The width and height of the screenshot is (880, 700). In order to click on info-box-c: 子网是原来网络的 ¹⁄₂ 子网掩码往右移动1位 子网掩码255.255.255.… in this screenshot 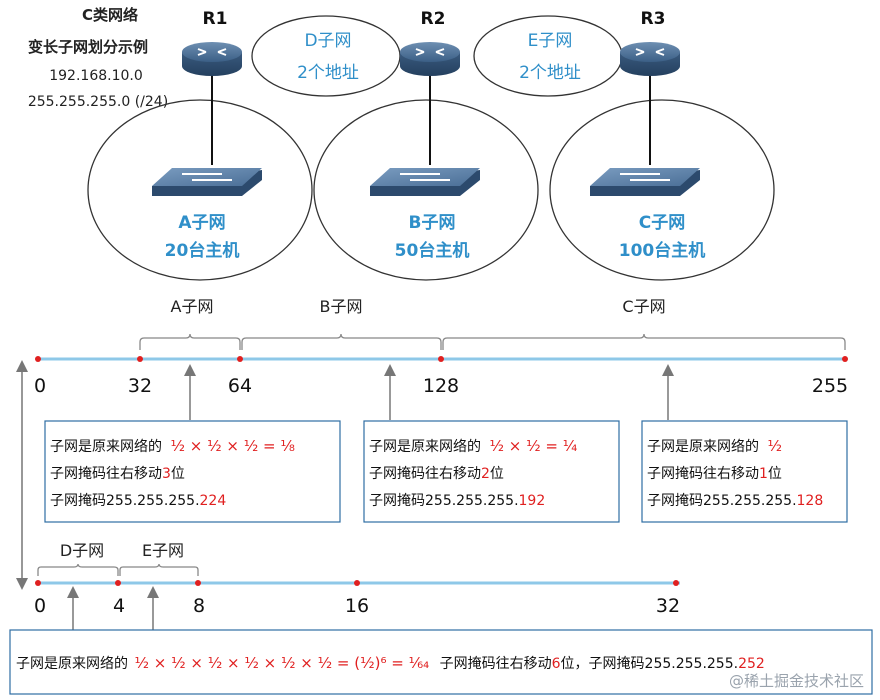, I will do `click(744, 471)`.